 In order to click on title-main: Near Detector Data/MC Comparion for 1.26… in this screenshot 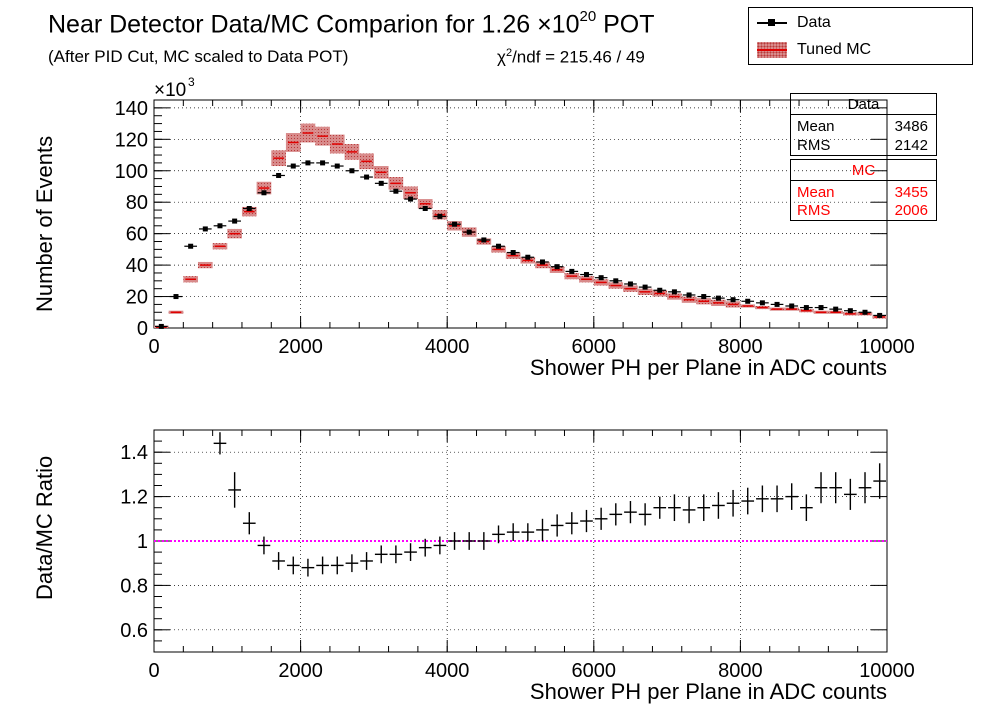, I will do `click(351, 23)`.